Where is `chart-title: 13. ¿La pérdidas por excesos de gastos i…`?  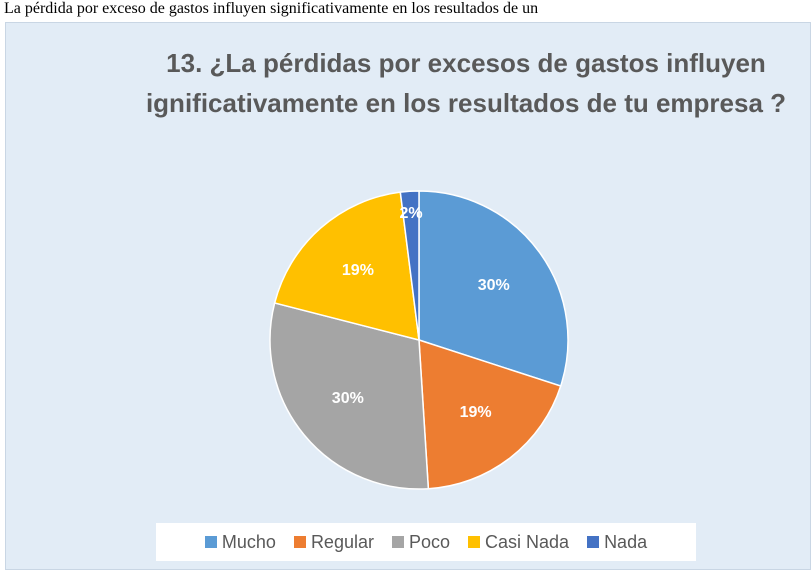
chart-title: 13. ¿La pérdidas por excesos de gastos i… is located at coordinates (466, 83).